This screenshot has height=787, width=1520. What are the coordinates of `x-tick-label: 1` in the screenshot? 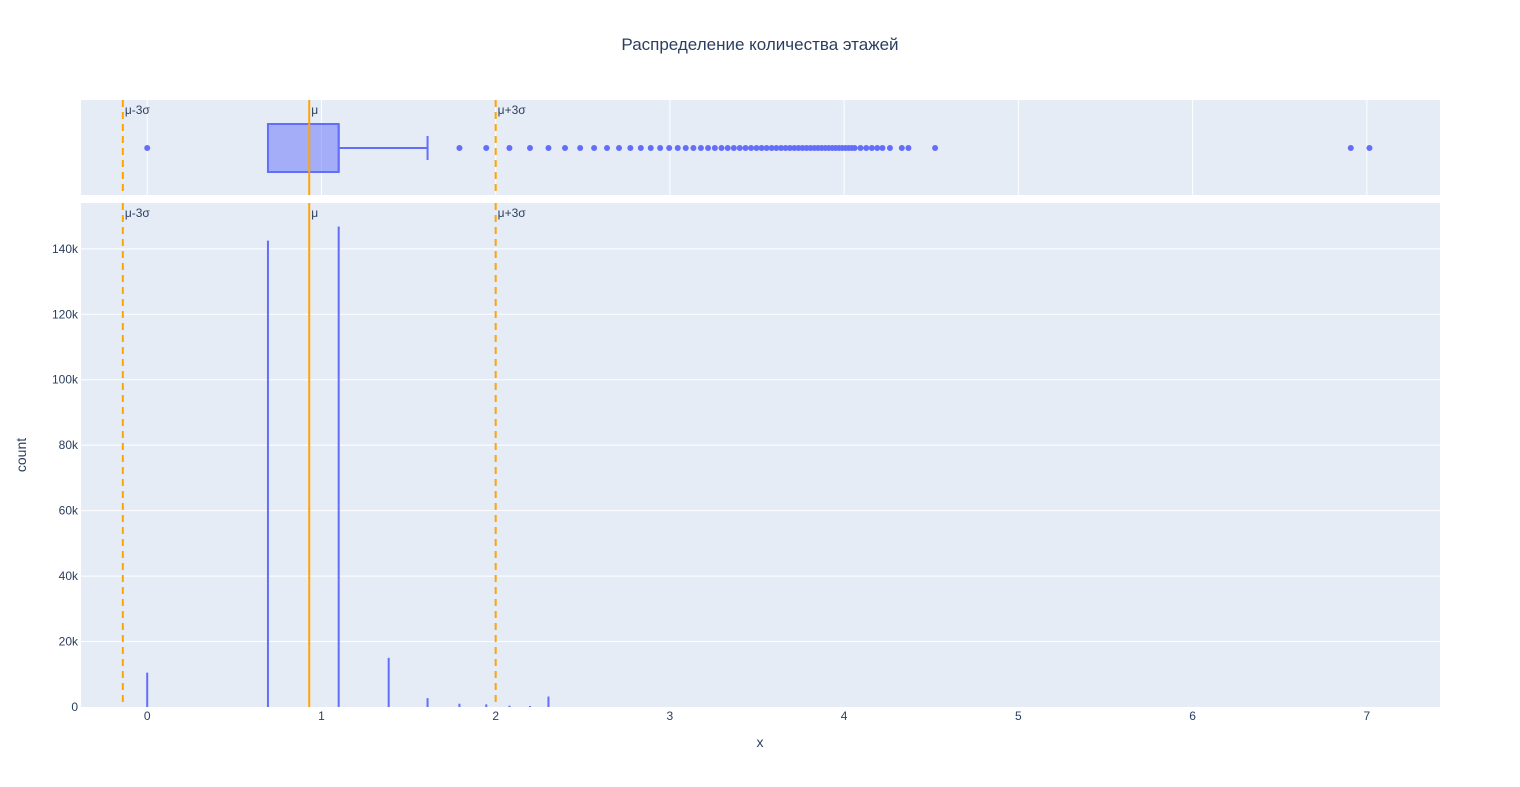 It's located at (321, 716).